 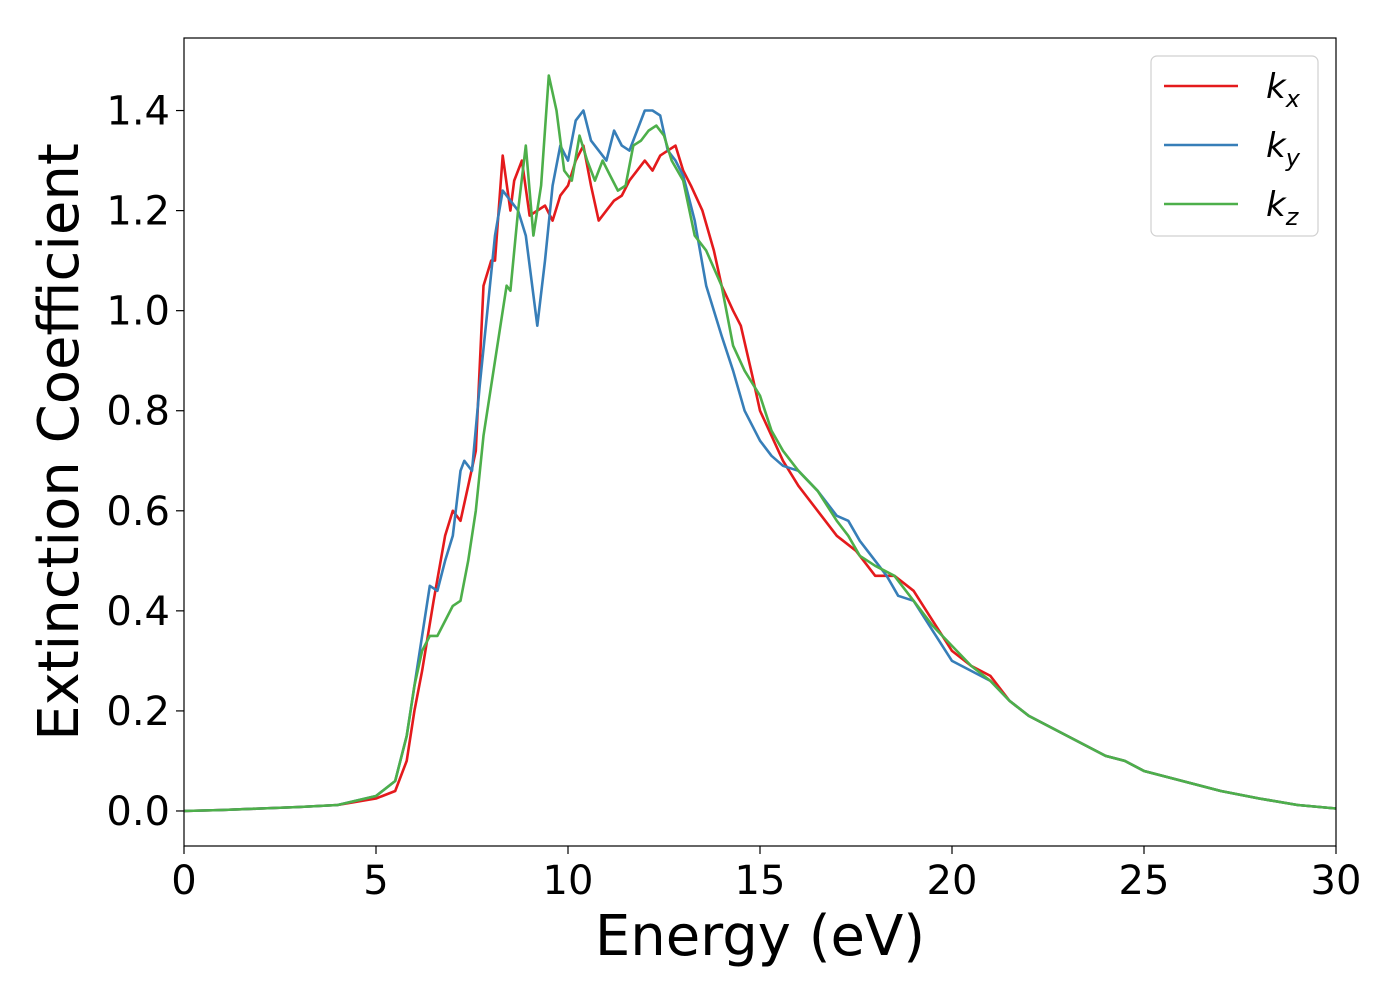 I want to click on x-tick-label: 0, so click(x=183, y=881).